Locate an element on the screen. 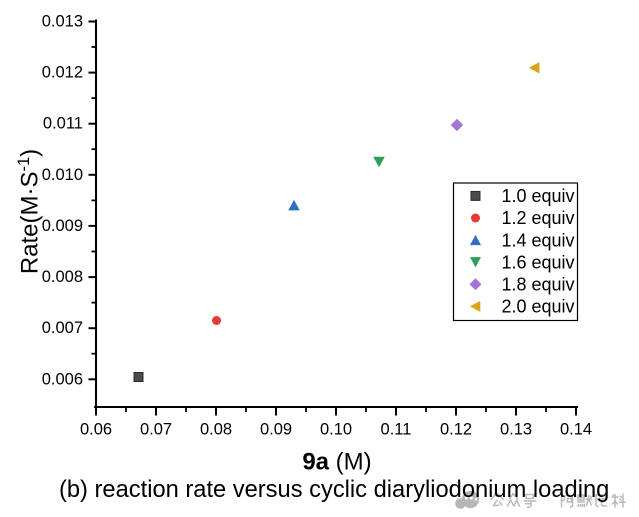 The height and width of the screenshot is (517, 639). svg-text: 0.010 is located at coordinates (62, 175).